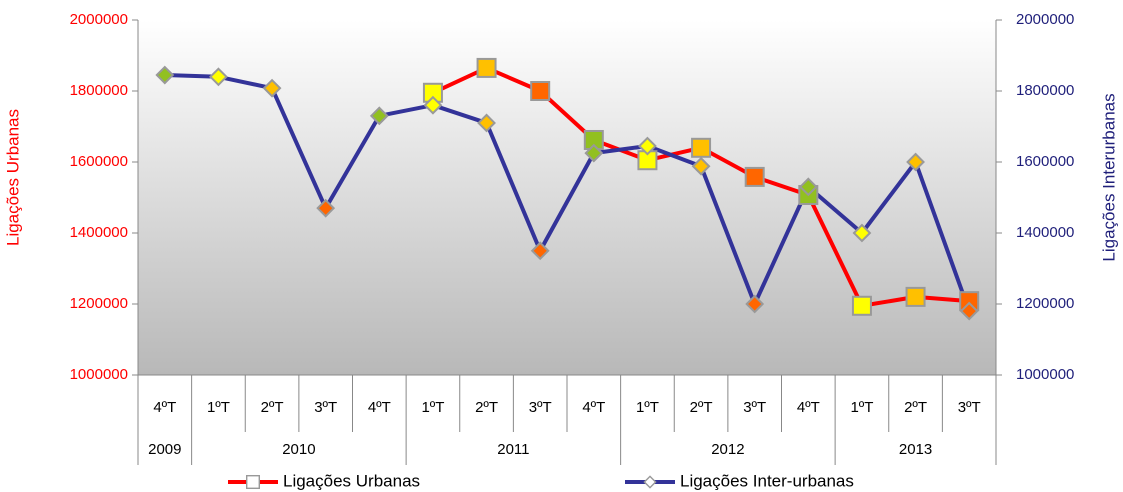 The width and height of the screenshot is (1123, 492). Describe the element at coordinates (164, 449) in the screenshot. I see `group-label: 2009` at that location.